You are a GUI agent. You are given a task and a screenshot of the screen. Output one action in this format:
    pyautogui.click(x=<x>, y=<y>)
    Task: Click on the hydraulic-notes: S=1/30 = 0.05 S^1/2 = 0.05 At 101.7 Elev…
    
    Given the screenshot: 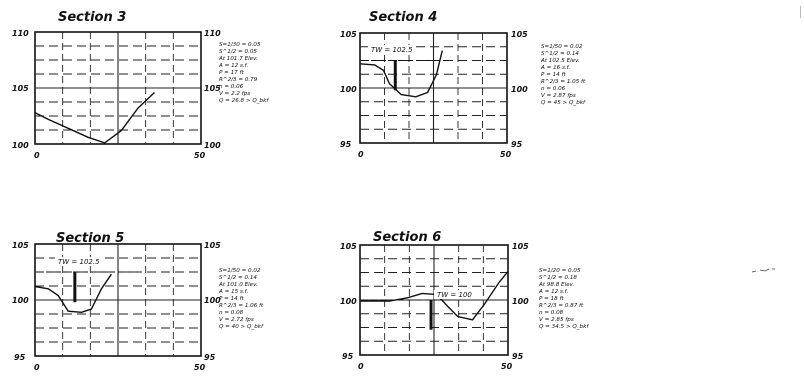 What is the action you would take?
    pyautogui.click(x=243, y=73)
    